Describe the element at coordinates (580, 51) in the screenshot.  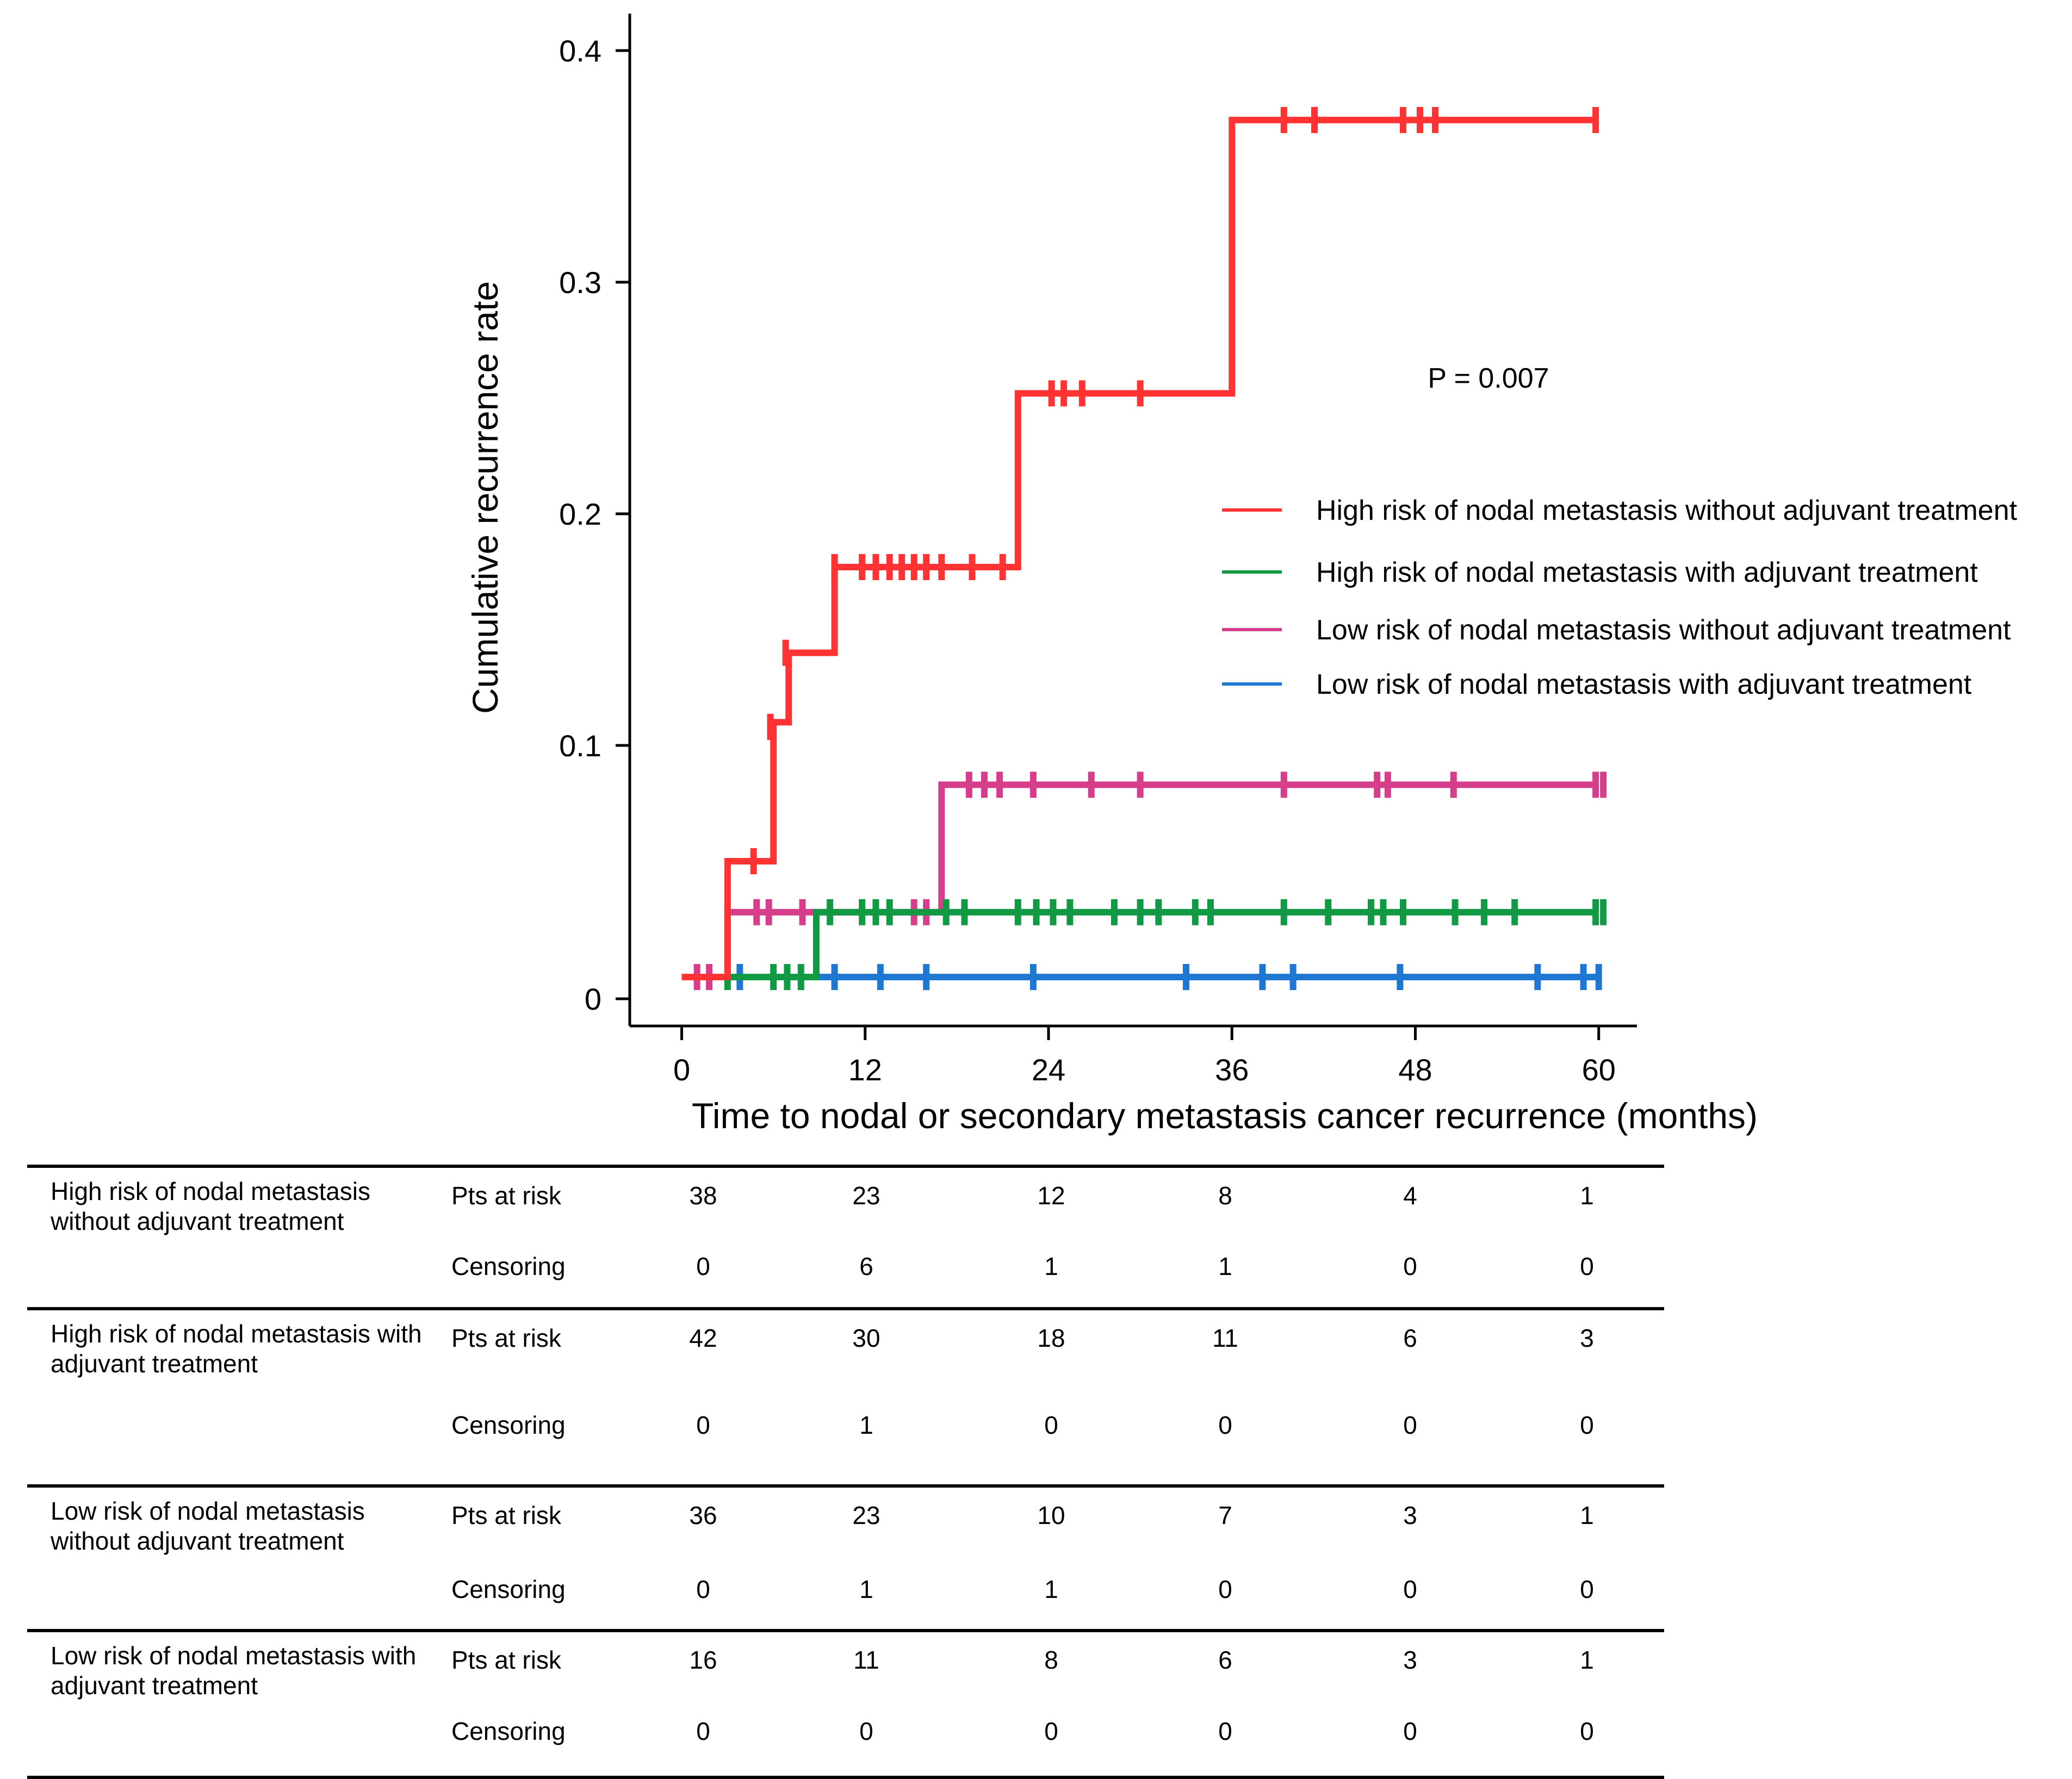
I see `y-tick-label: 0.4` at that location.